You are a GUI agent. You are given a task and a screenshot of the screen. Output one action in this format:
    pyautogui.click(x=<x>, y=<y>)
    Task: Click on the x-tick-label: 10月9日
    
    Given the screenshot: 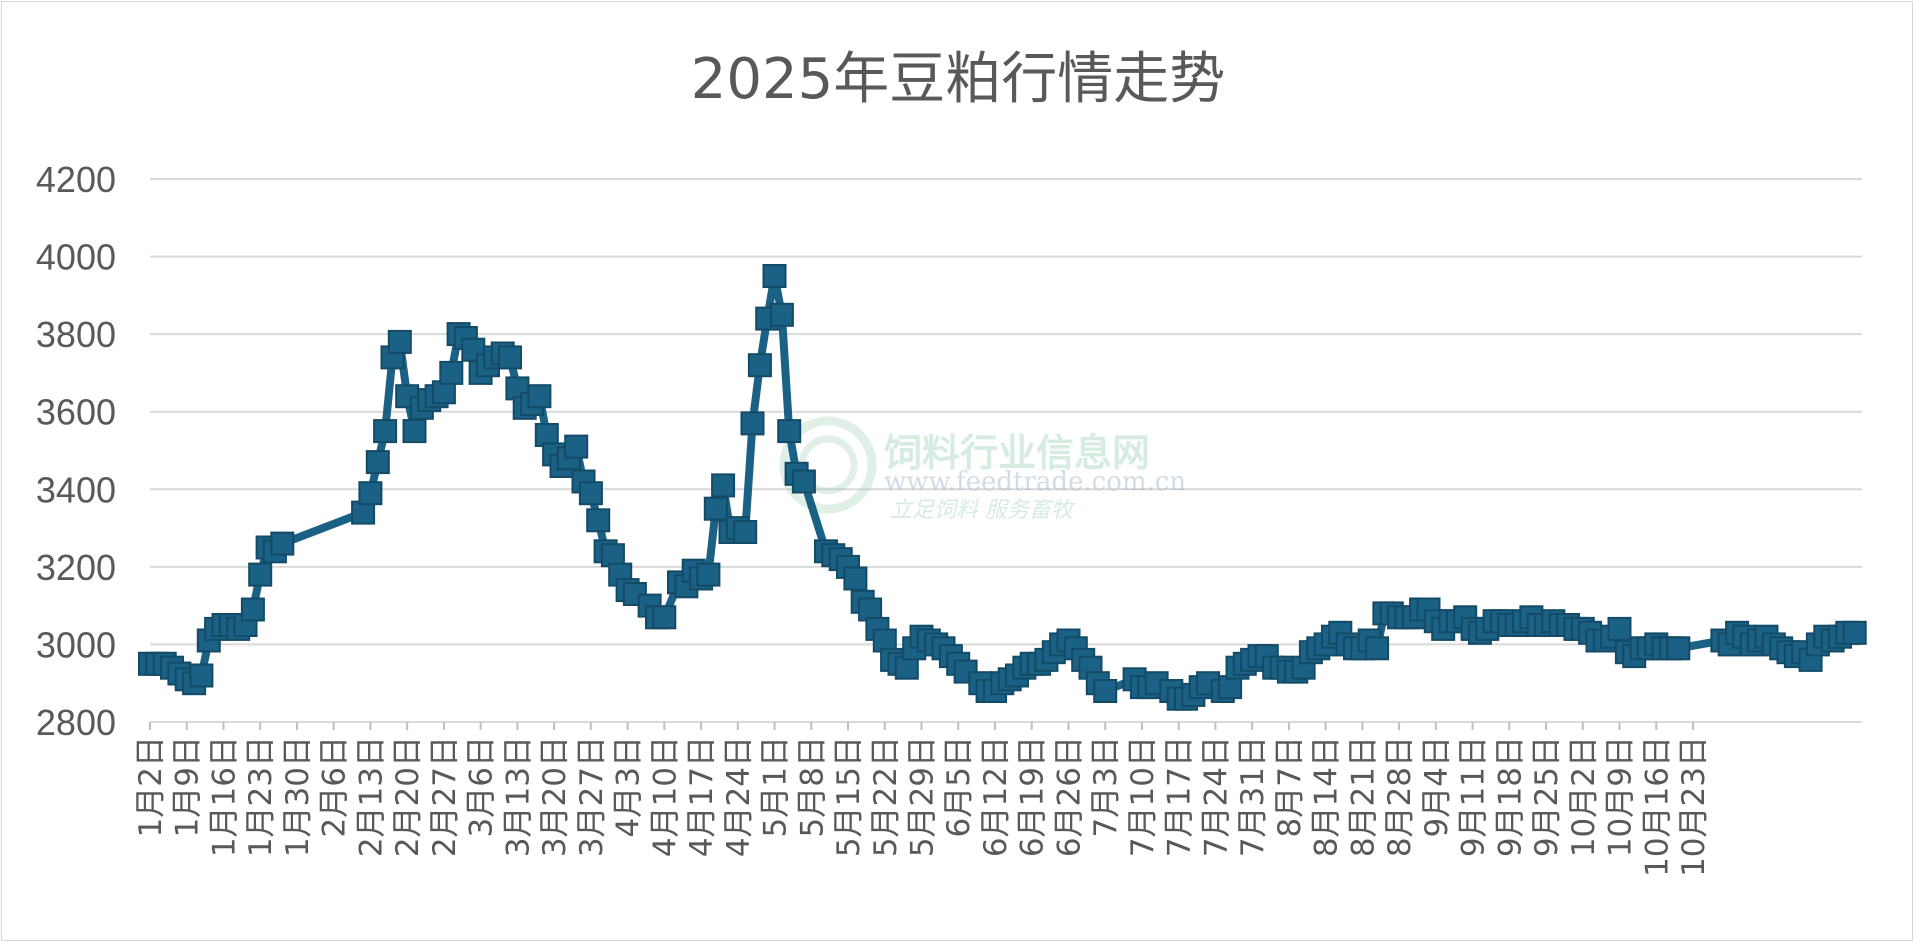 What is the action you would take?
    pyautogui.click(x=1621, y=796)
    